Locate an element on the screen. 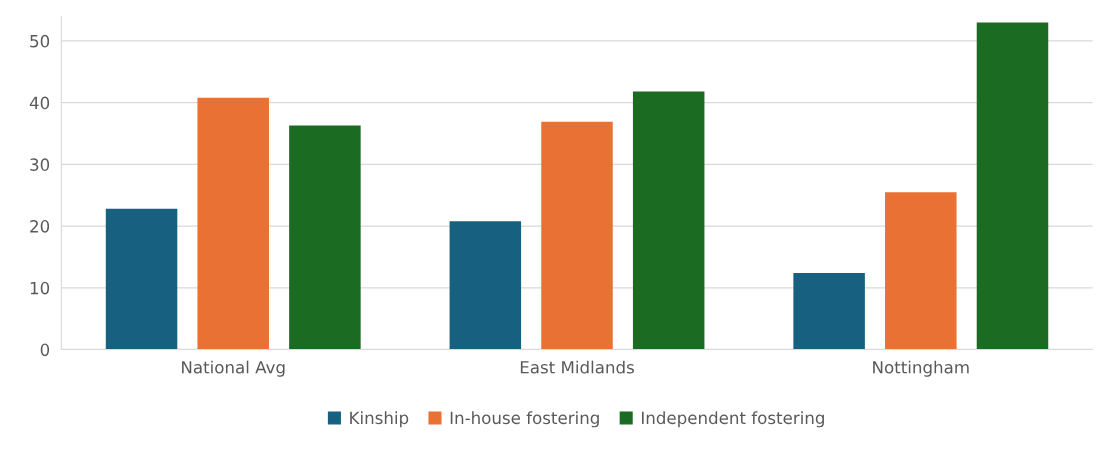 The width and height of the screenshot is (1115, 463). y-tick-label: 20 is located at coordinates (40, 226).